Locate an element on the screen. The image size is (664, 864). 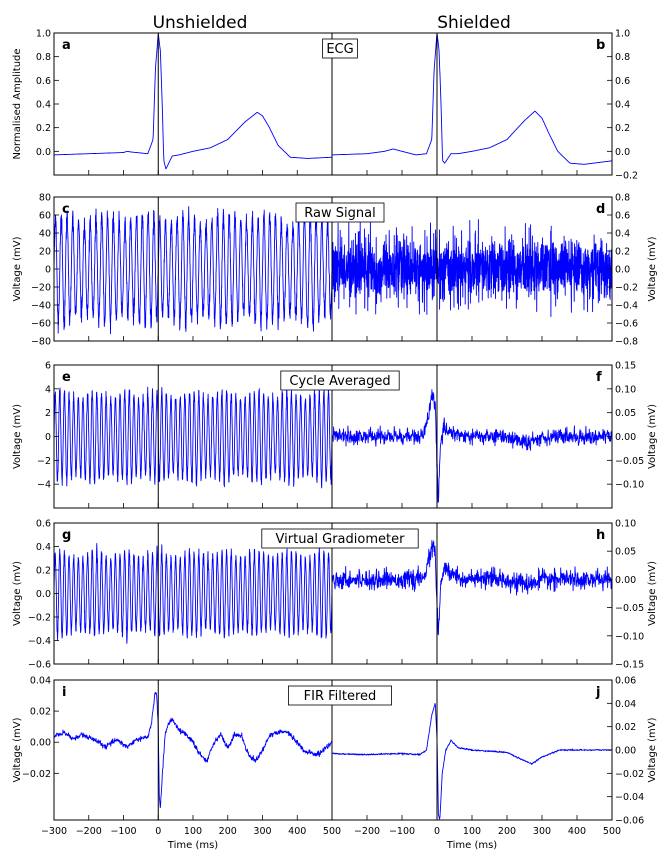
xtick-label-j: 400 is located at coordinates (577, 831).